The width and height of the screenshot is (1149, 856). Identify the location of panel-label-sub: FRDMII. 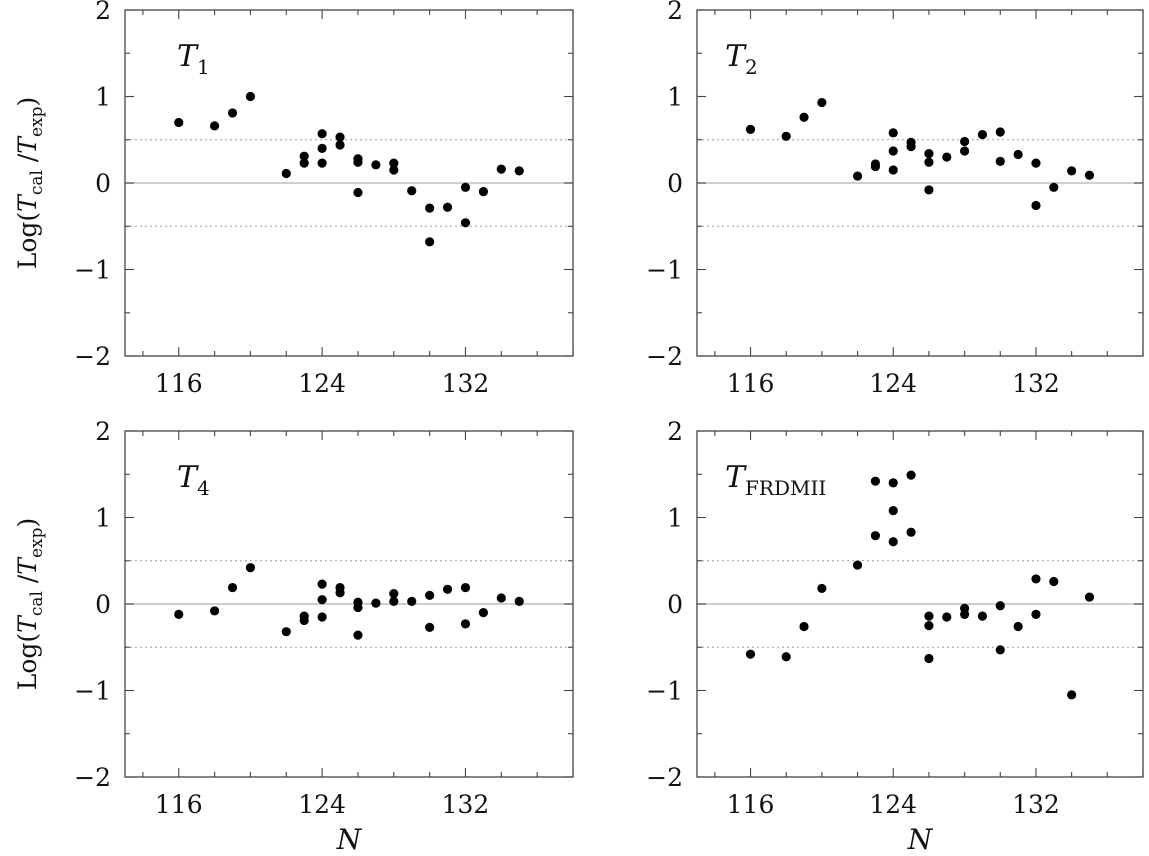
(785, 488).